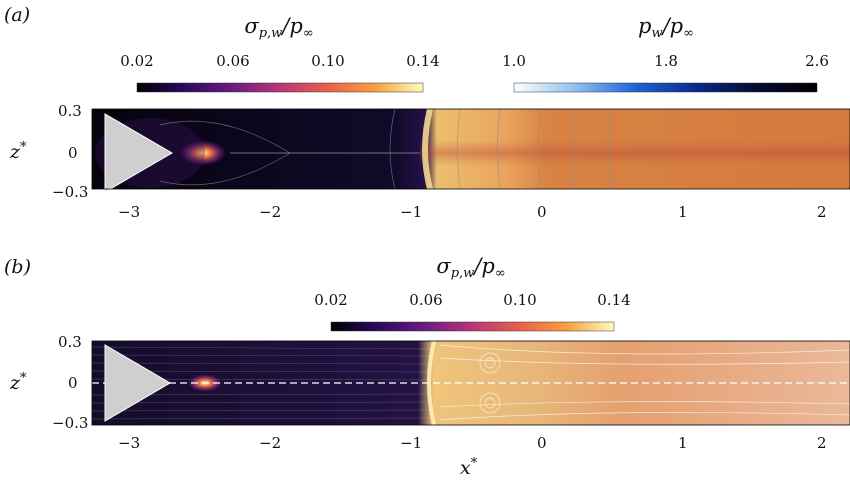  I want to click on panel-a-sigma-colorbar-title: σp,w/p∞, so click(278, 27).